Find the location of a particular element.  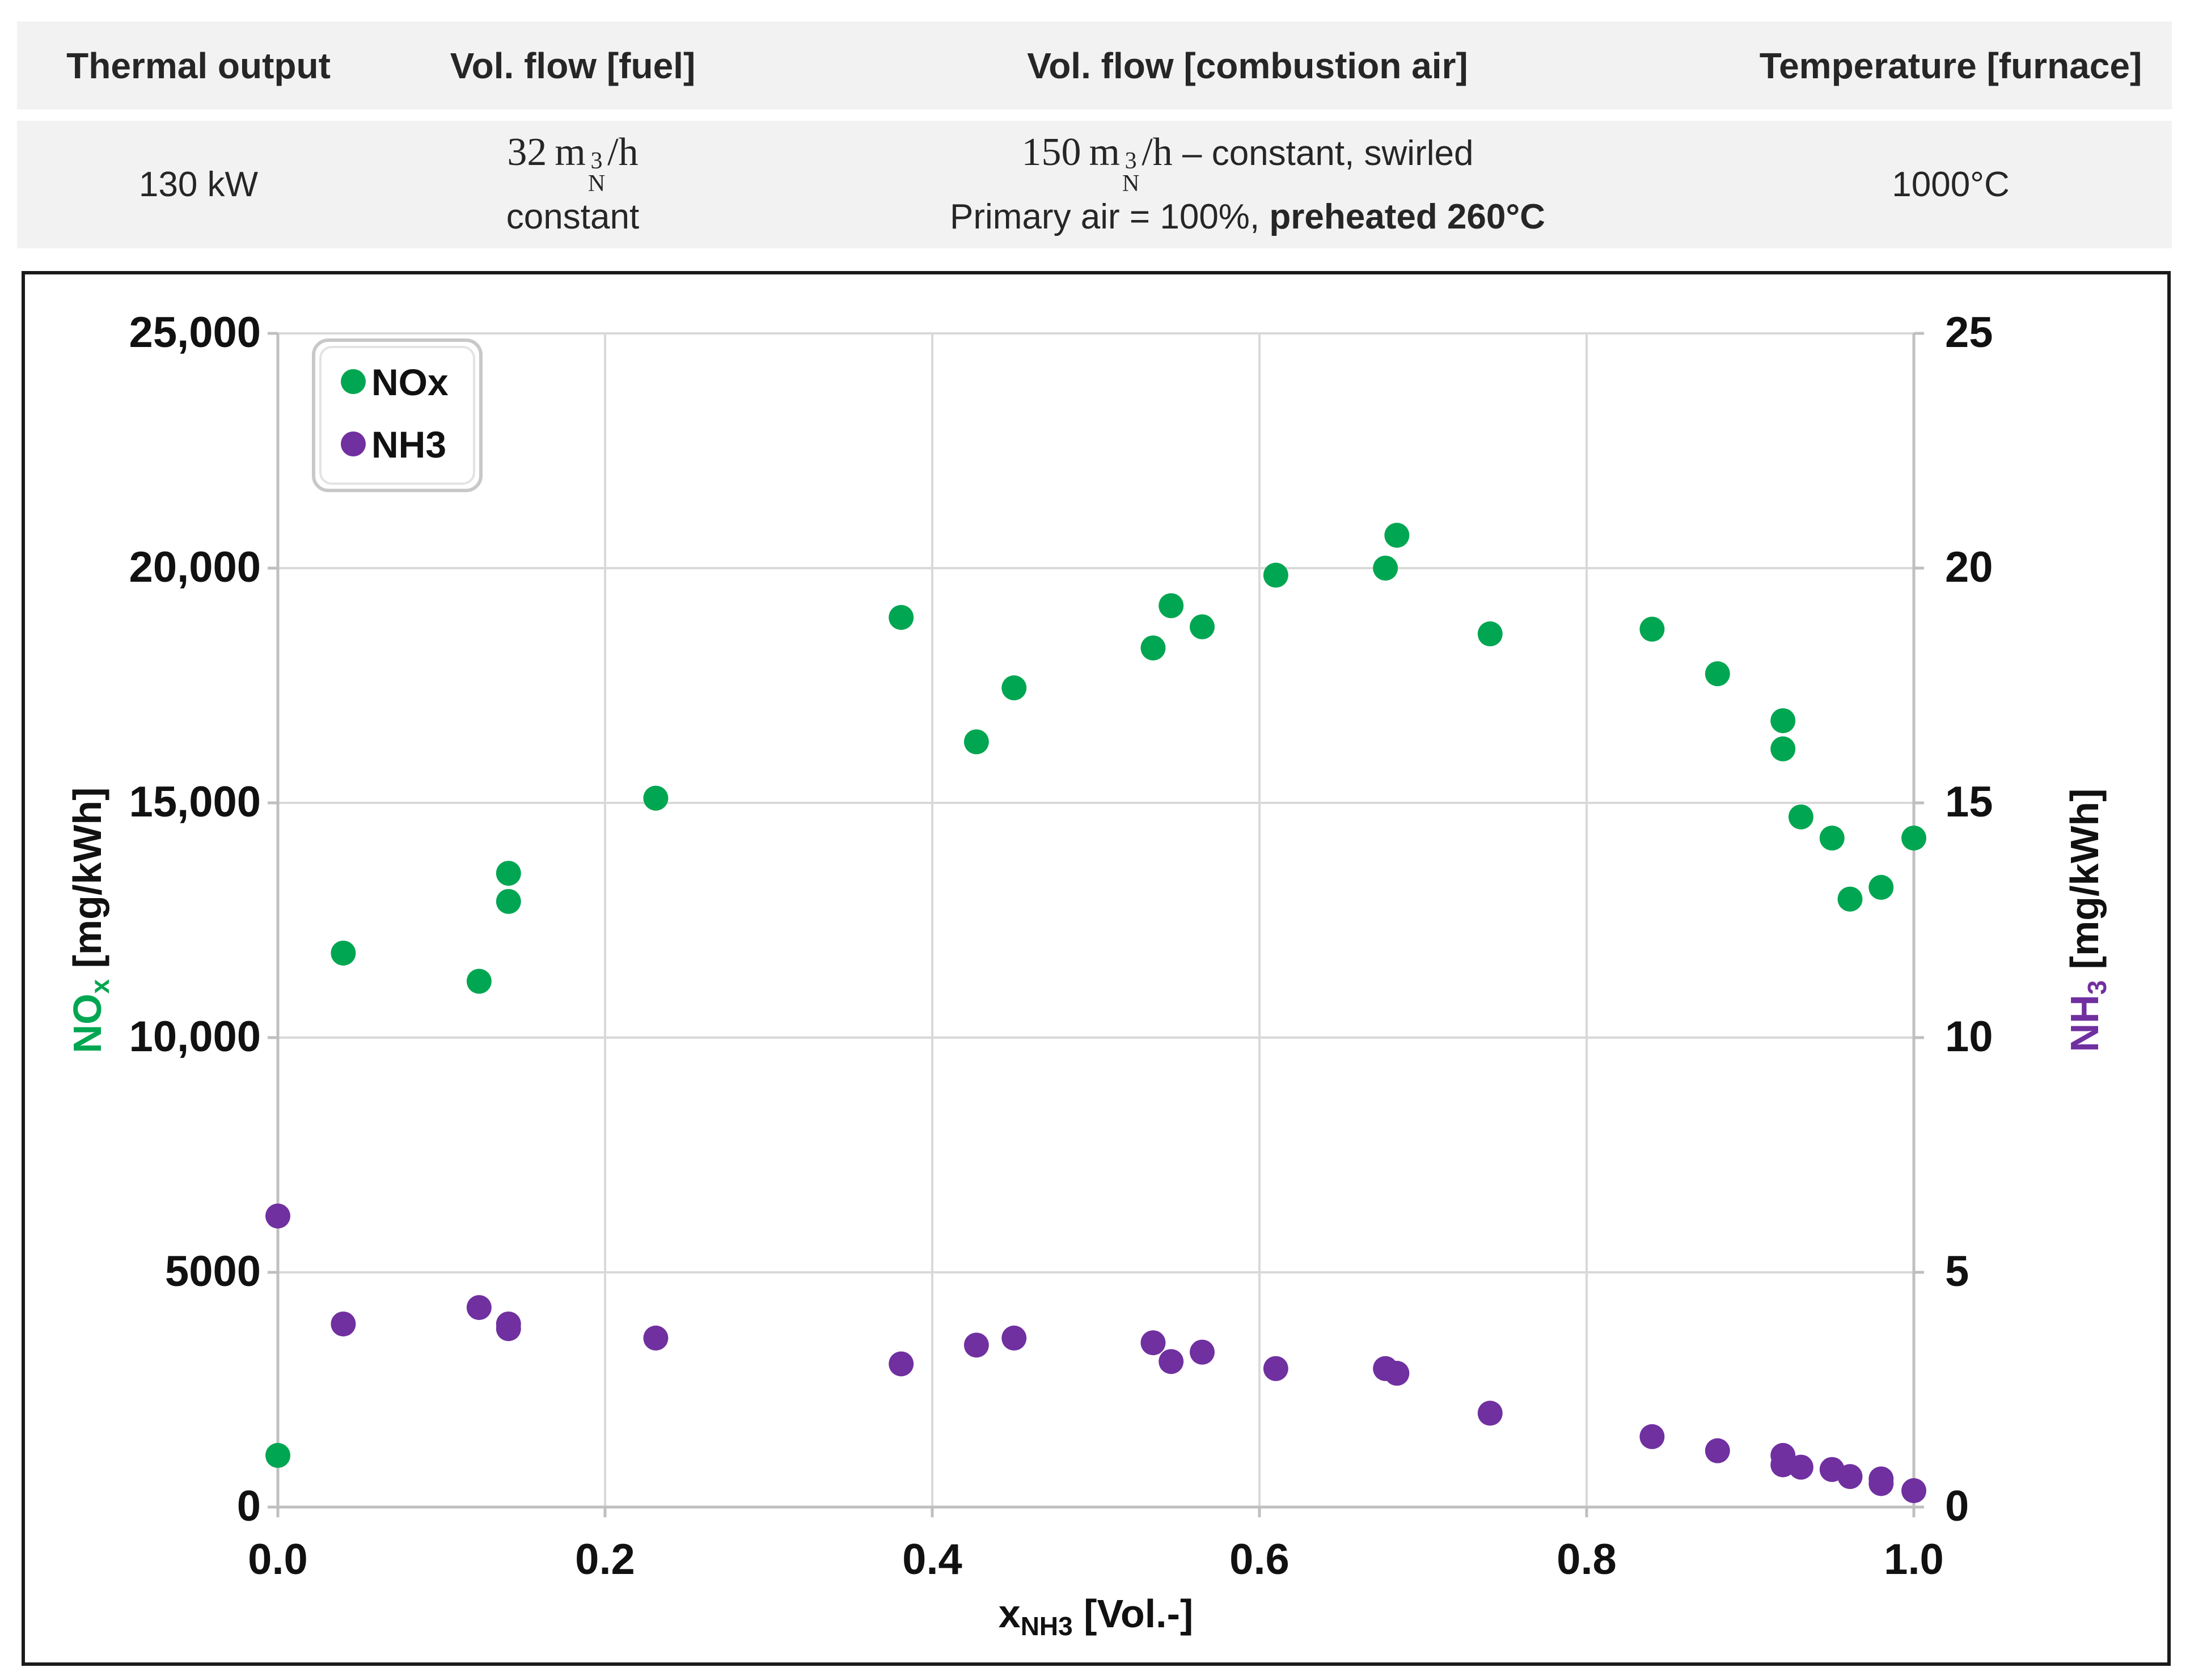

fuel-unit-scripts: 3 N is located at coordinates (596, 172).